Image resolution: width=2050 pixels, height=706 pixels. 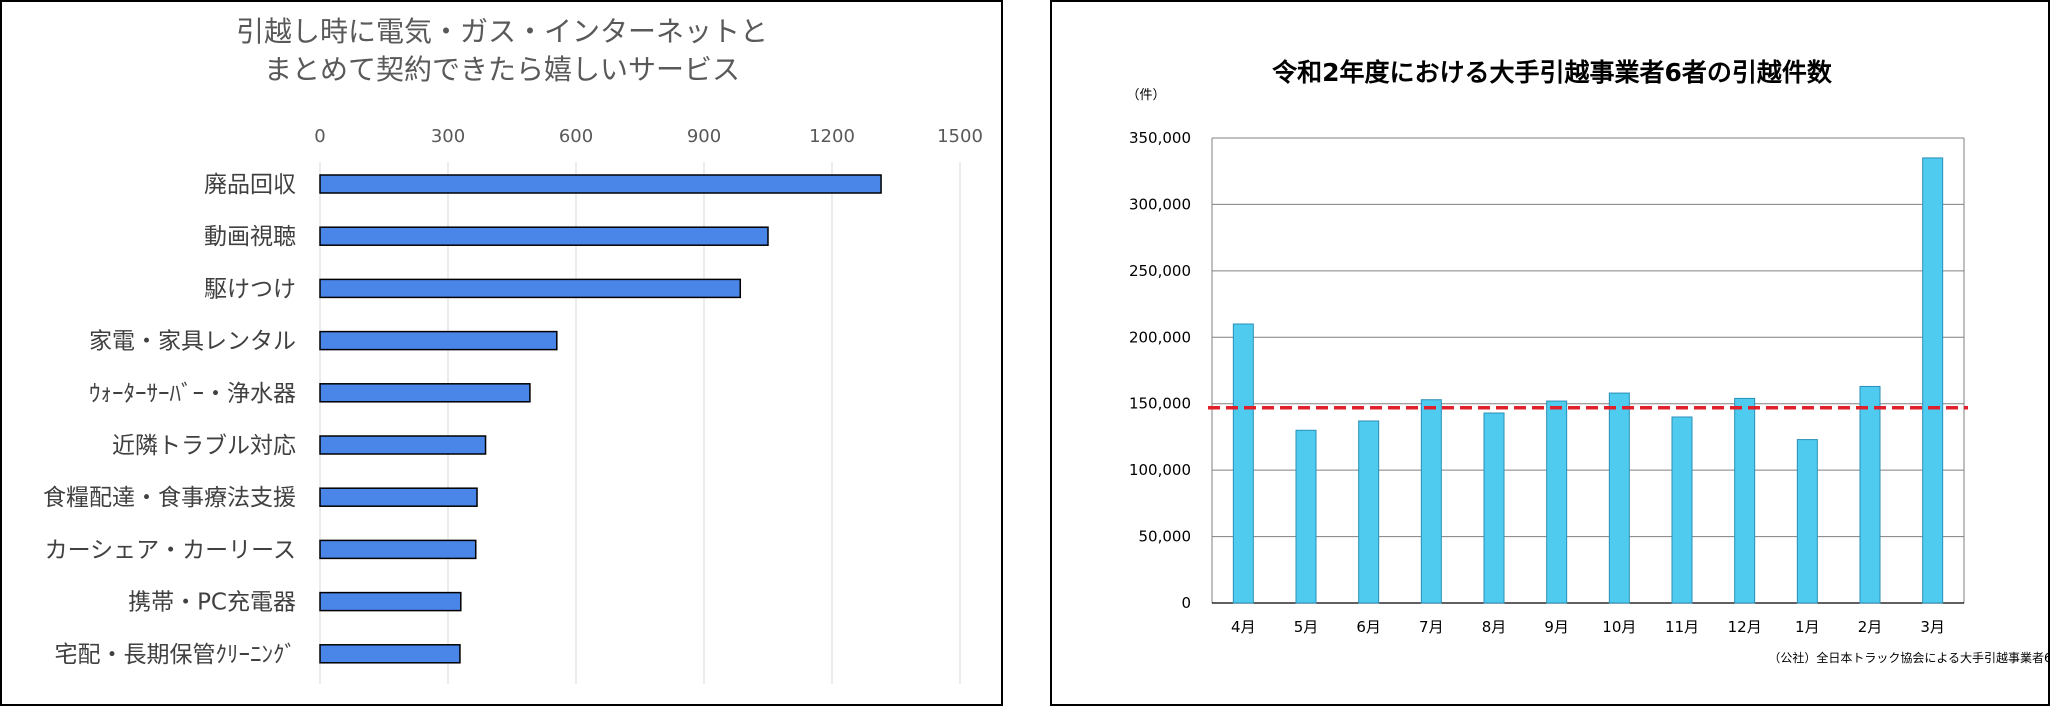 I want to click on category-label: 廃品回収, so click(x=250, y=185).